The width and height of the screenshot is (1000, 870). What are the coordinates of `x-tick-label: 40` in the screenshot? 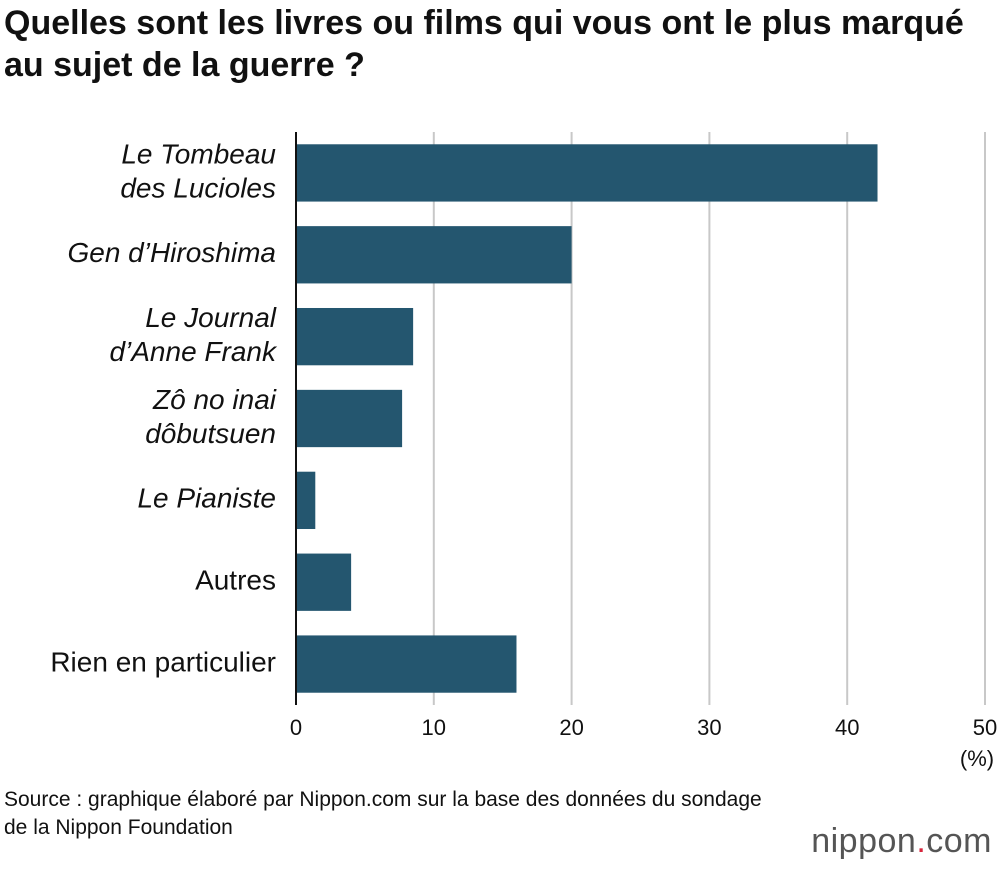 It's located at (847, 727).